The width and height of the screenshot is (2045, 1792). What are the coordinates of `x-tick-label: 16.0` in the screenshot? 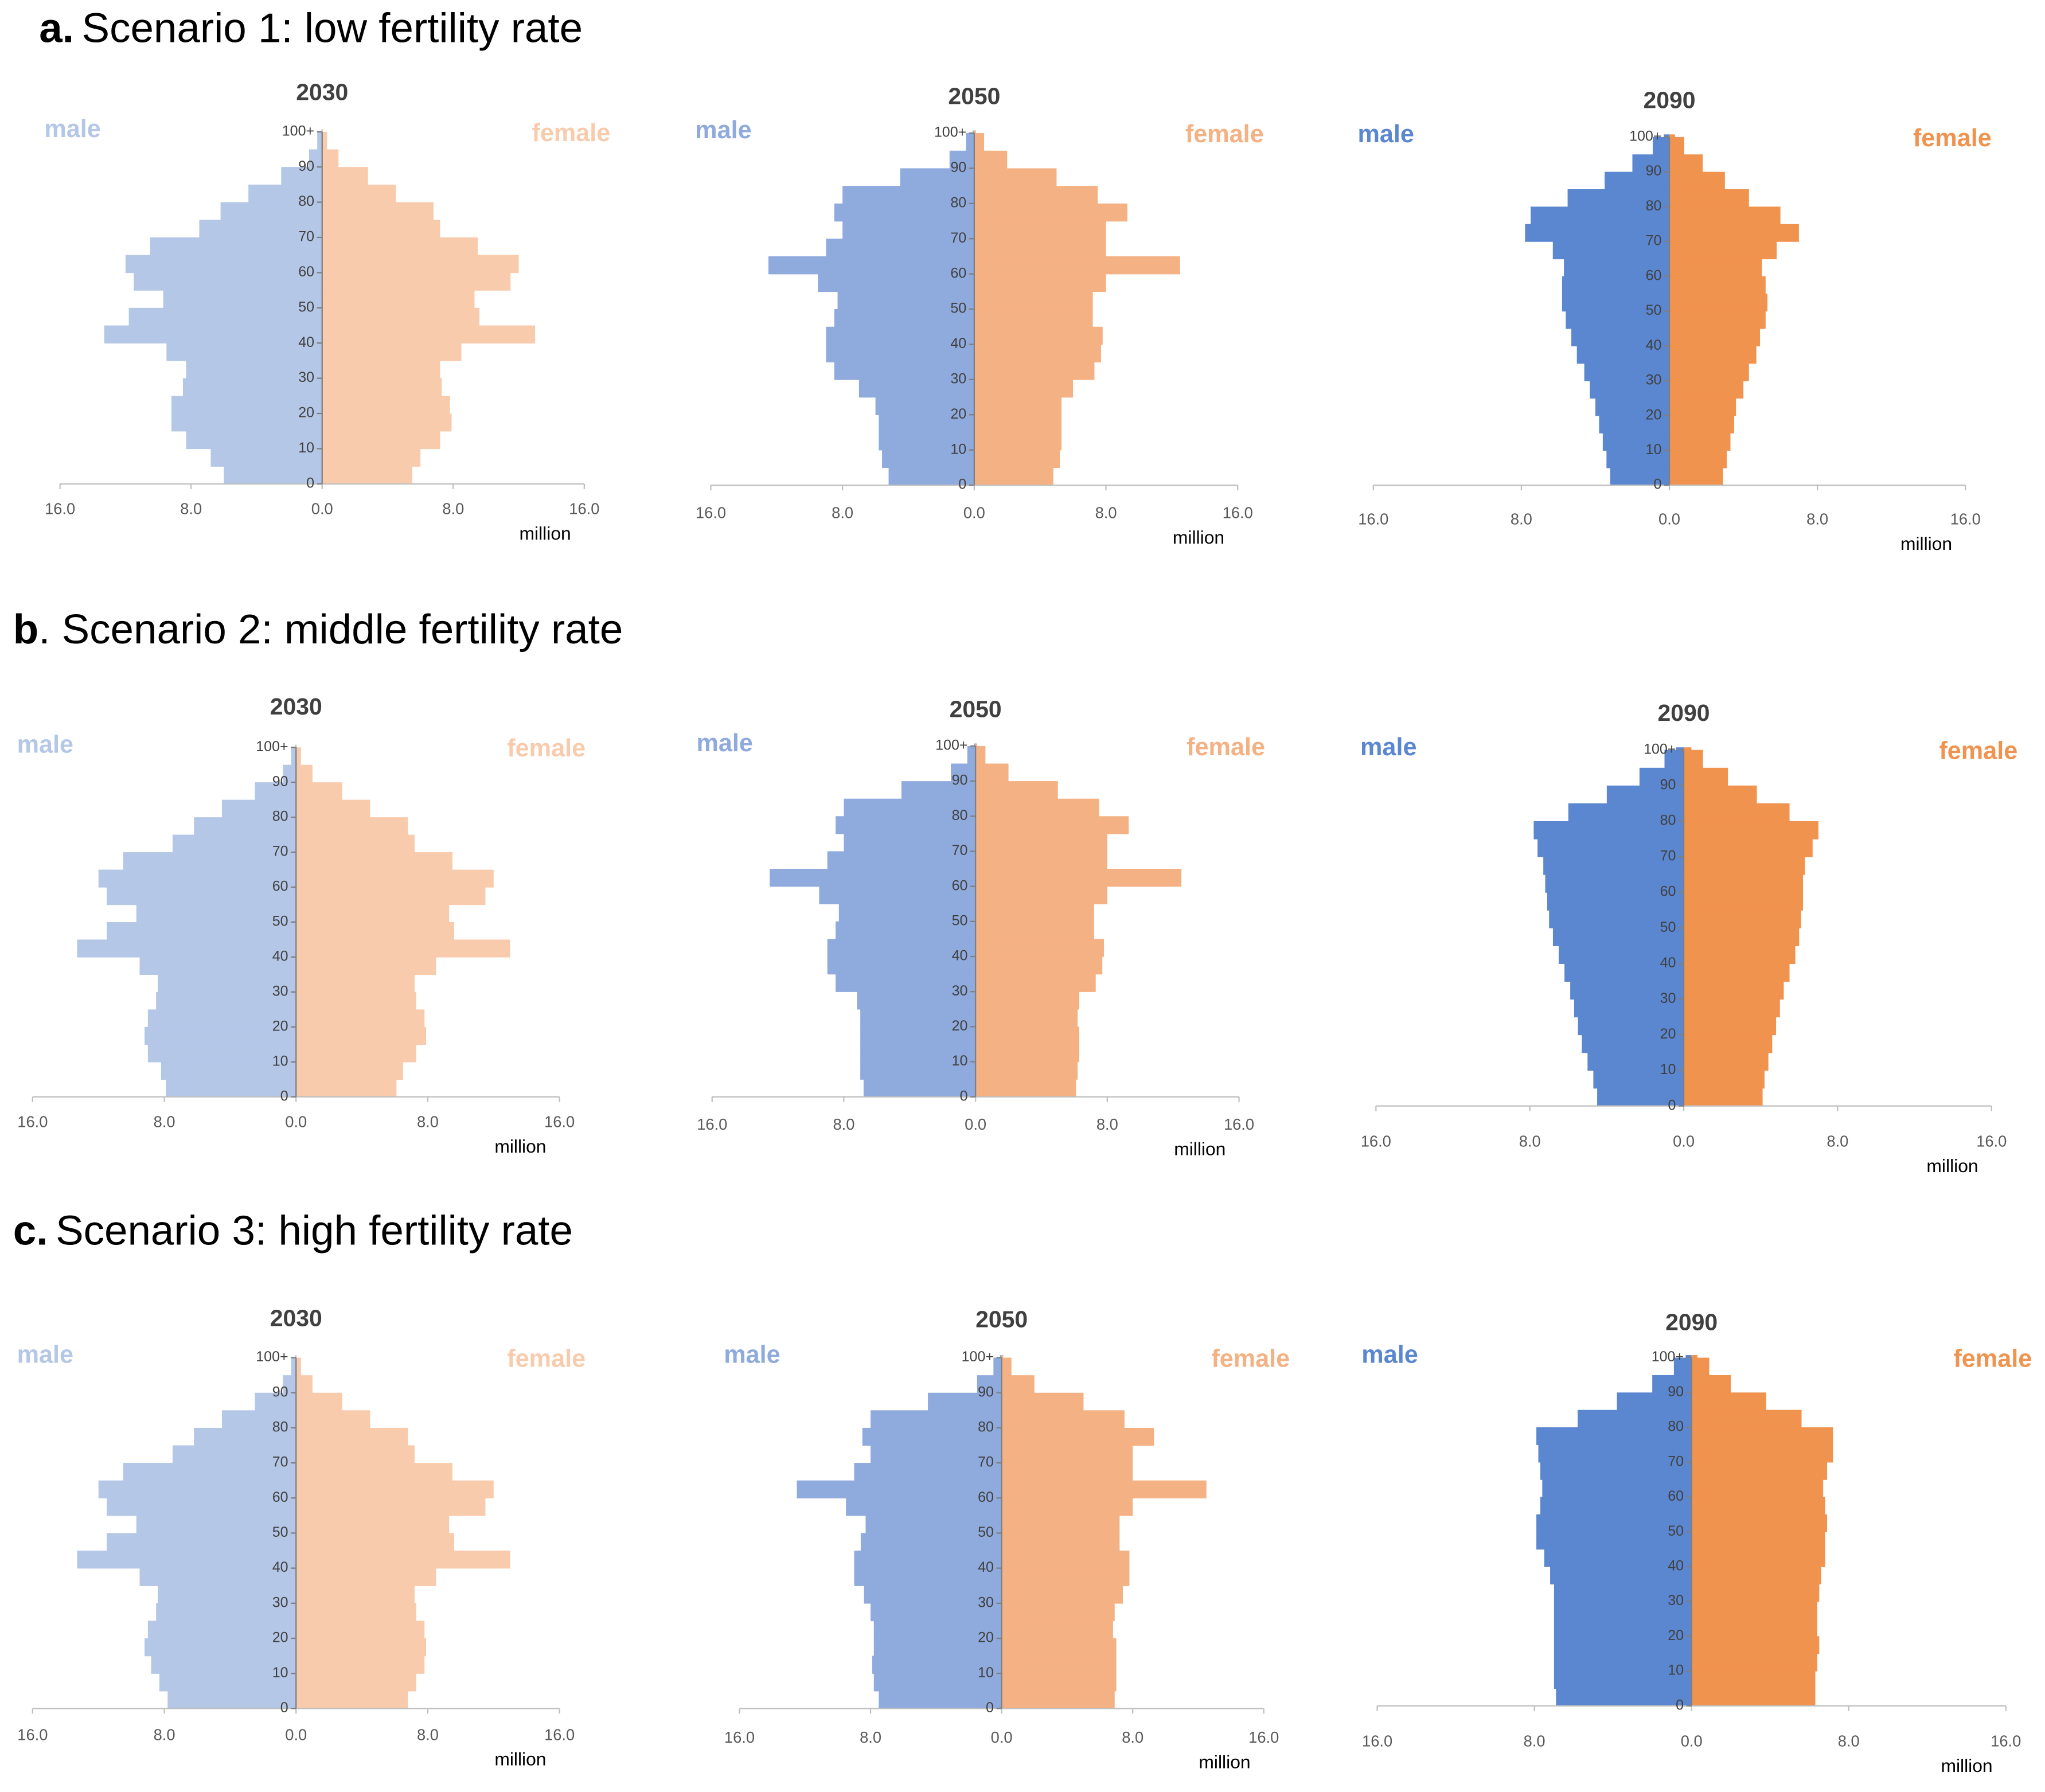 It's located at (32, 1734).